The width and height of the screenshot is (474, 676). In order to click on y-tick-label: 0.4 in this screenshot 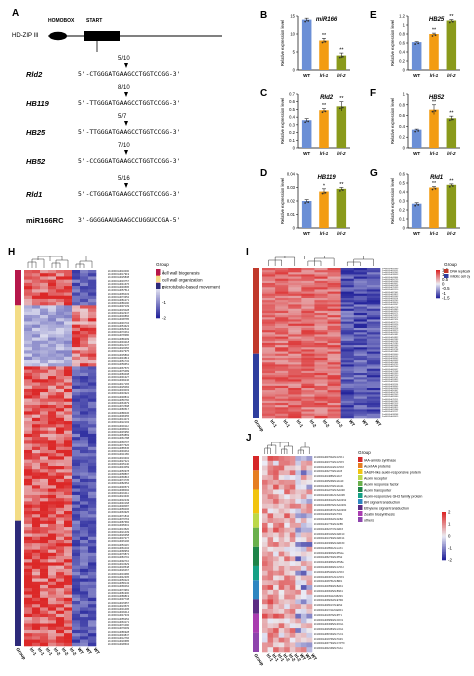, I will do `click(402, 192)`.